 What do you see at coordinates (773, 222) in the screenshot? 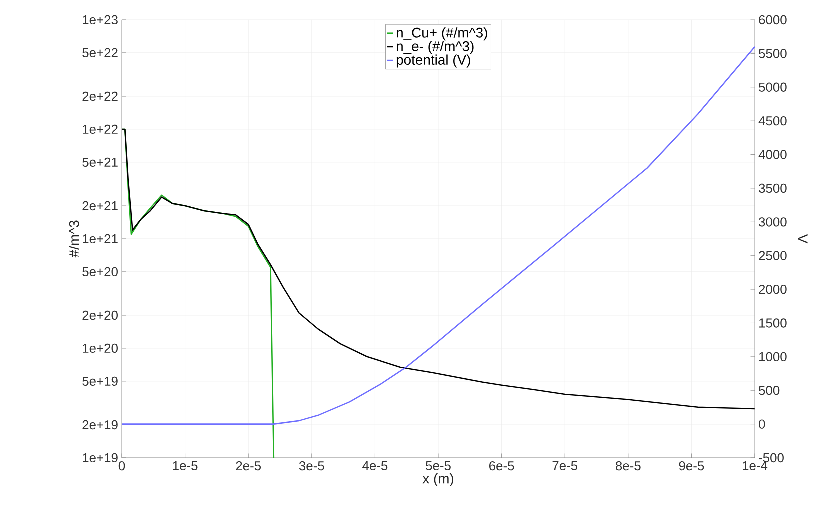
I see `y2-tick-label: 3000` at bounding box center [773, 222].